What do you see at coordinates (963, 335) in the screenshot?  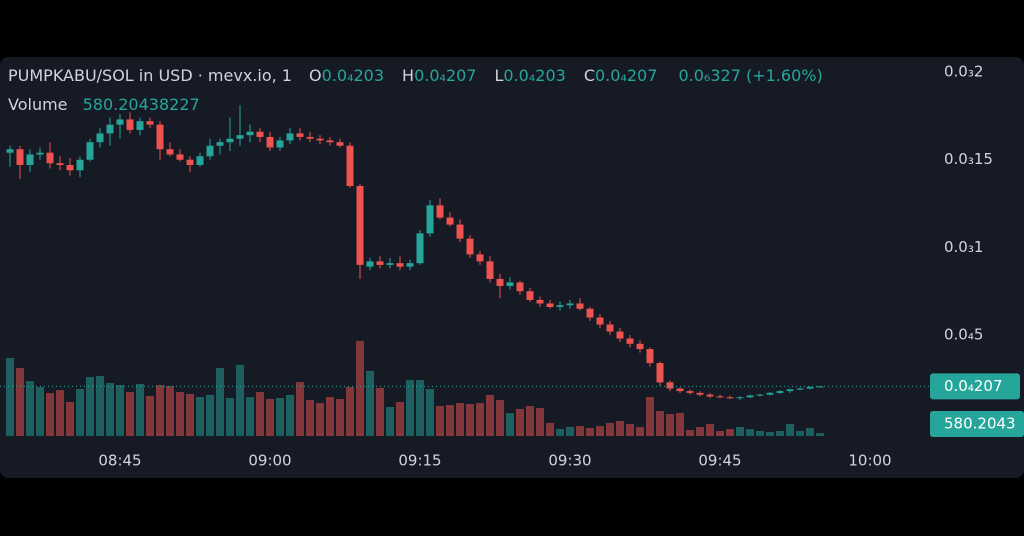 I see `y-tick-label: 0.0₄5` at bounding box center [963, 335].